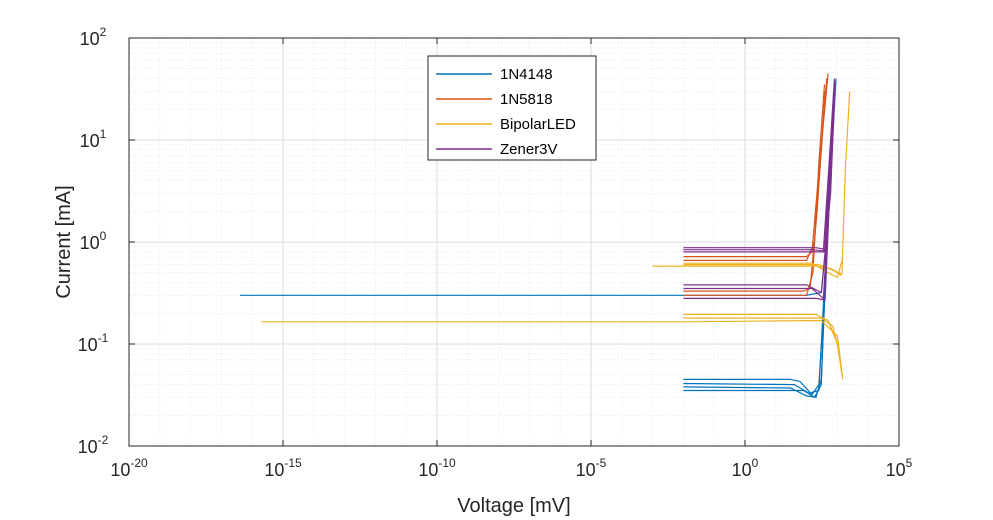  I want to click on x-tick-exponent: -15, so click(293, 463).